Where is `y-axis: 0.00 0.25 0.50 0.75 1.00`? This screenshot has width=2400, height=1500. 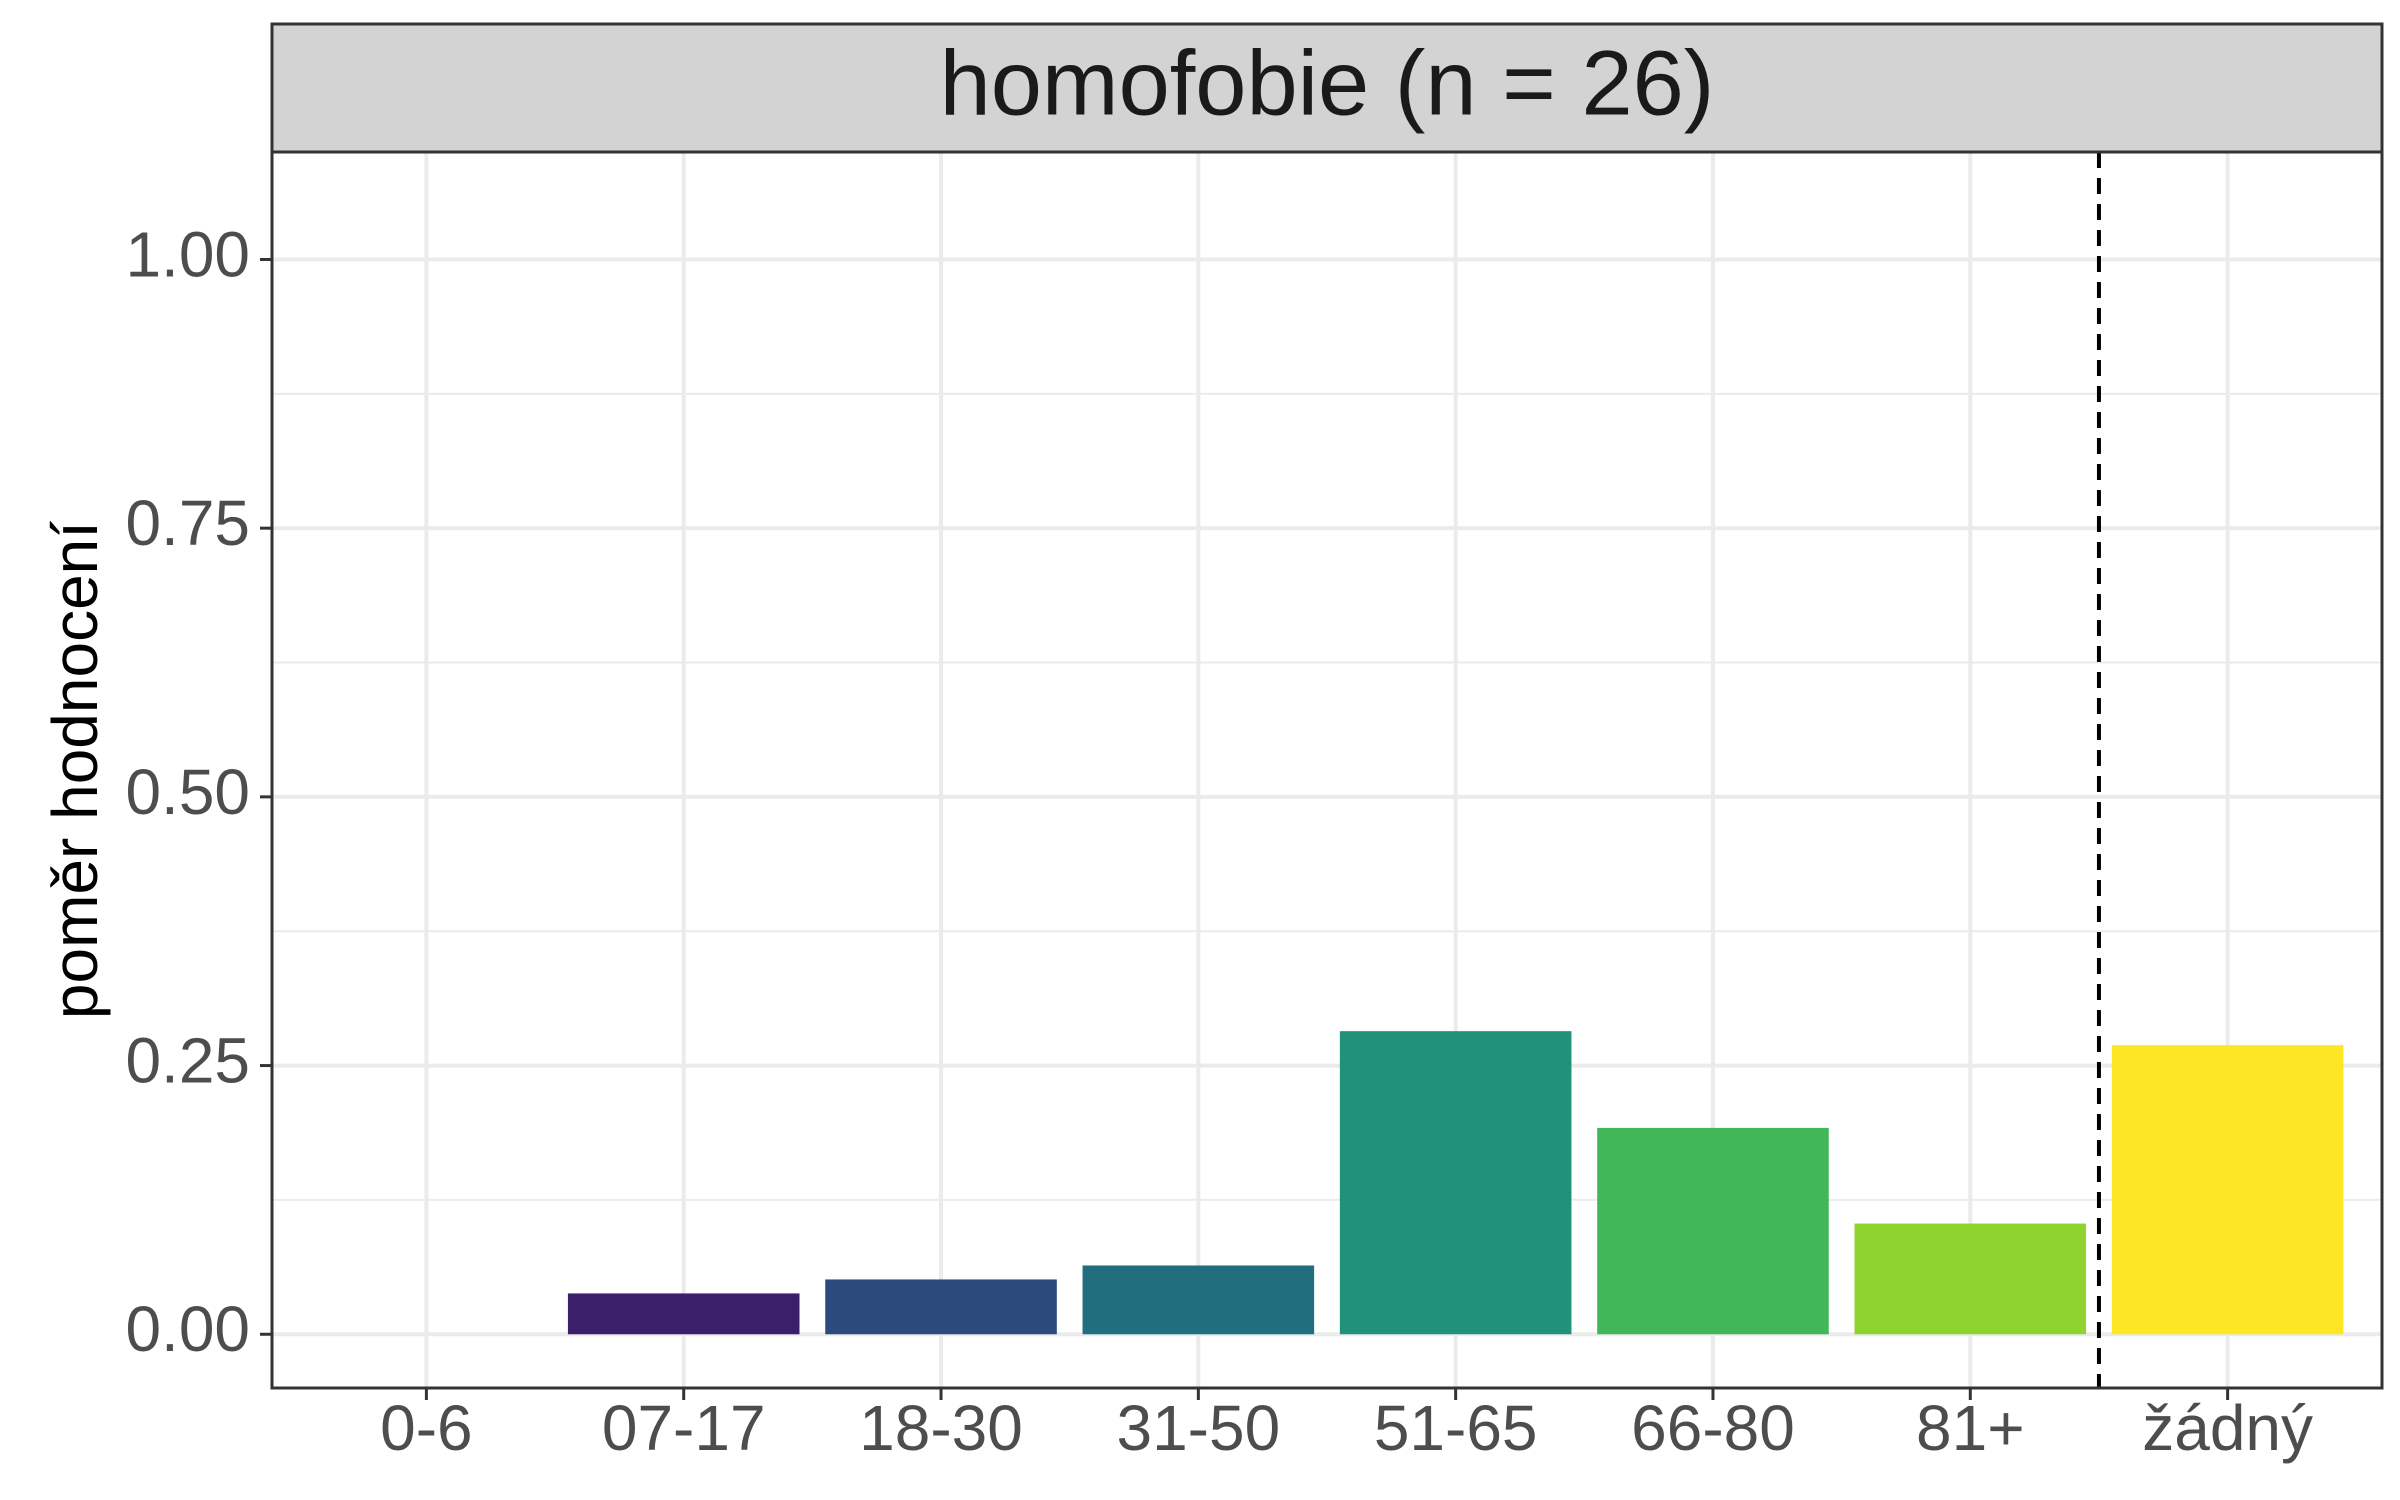
y-axis: 0.00 0.25 0.50 0.75 1.00 is located at coordinates (198, 791).